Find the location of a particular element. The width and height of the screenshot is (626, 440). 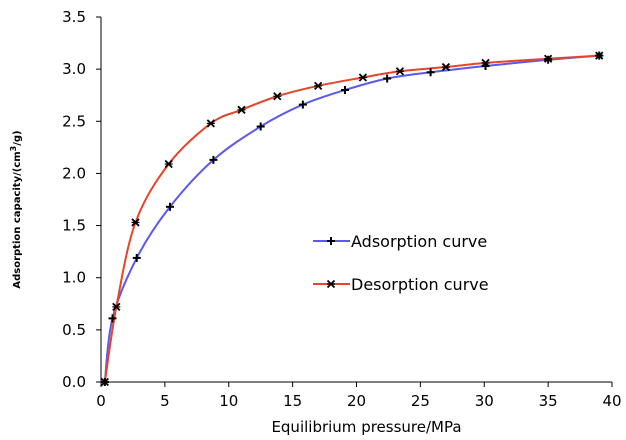

y-axis-title: Adsorption capacity/(cm3/g) is located at coordinates (16, 209).